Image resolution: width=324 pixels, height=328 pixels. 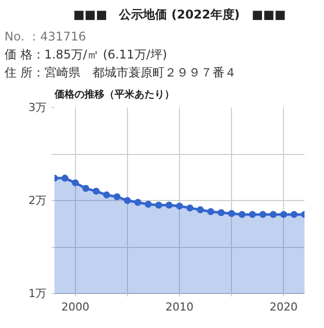 I want to click on text: 住 所：宮崎県 都城市蓑原町２９９７番４, so click(x=120, y=73).